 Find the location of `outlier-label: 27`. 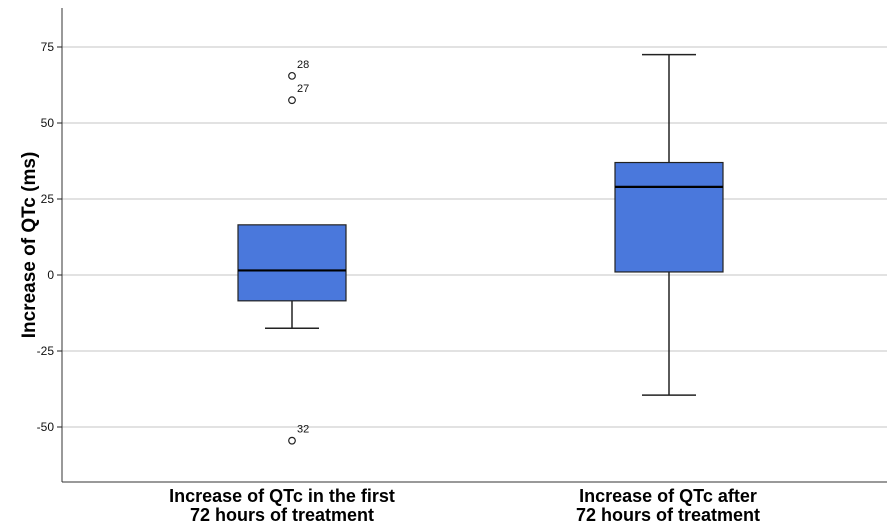

outlier-label: 27 is located at coordinates (303, 89).